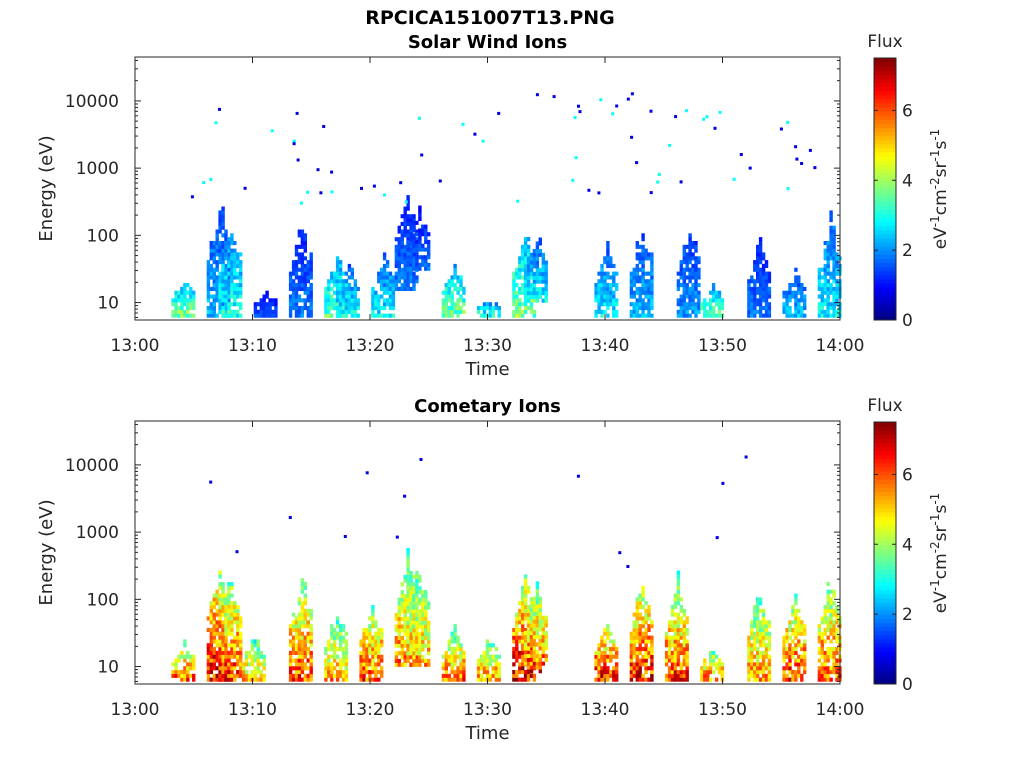 The image size is (1024, 768). I want to click on units-base: cm, so click(941, 566).